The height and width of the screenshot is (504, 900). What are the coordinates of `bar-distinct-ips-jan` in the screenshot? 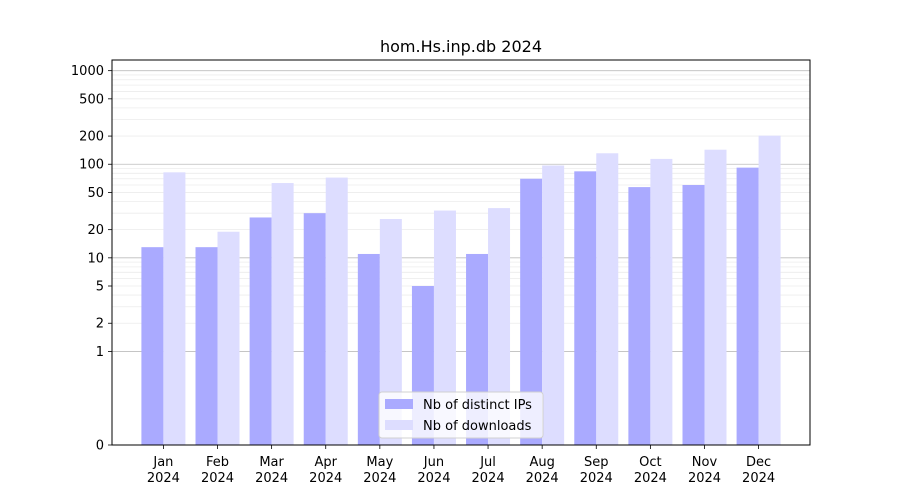 It's located at (152, 346).